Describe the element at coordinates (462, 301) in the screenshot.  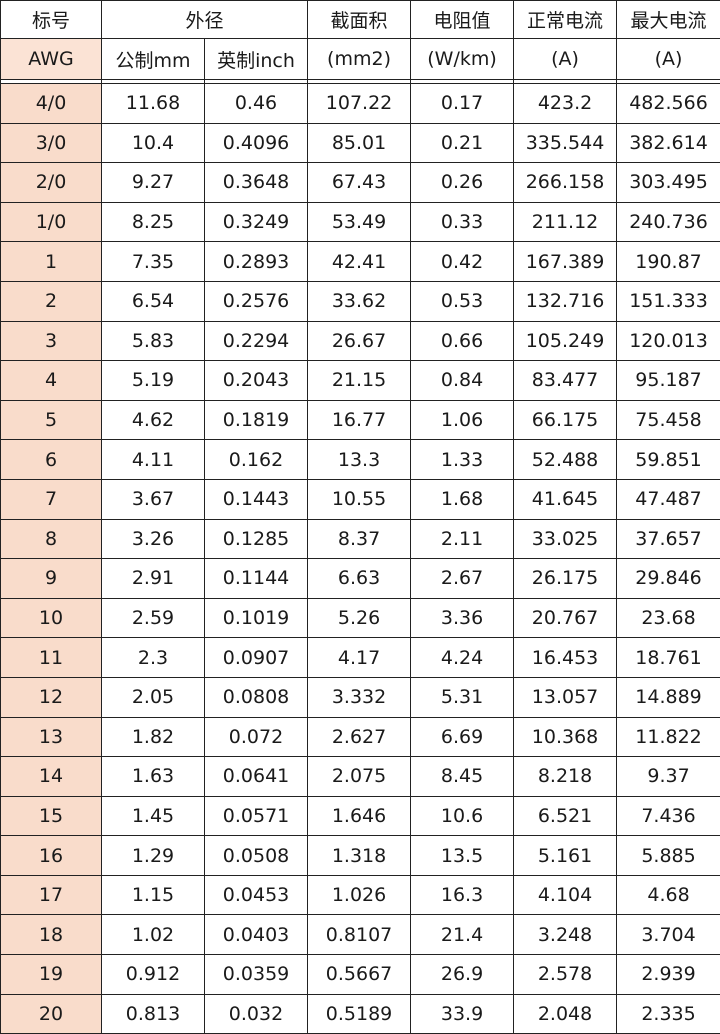
I see `resistance-cell: 0.53` at that location.